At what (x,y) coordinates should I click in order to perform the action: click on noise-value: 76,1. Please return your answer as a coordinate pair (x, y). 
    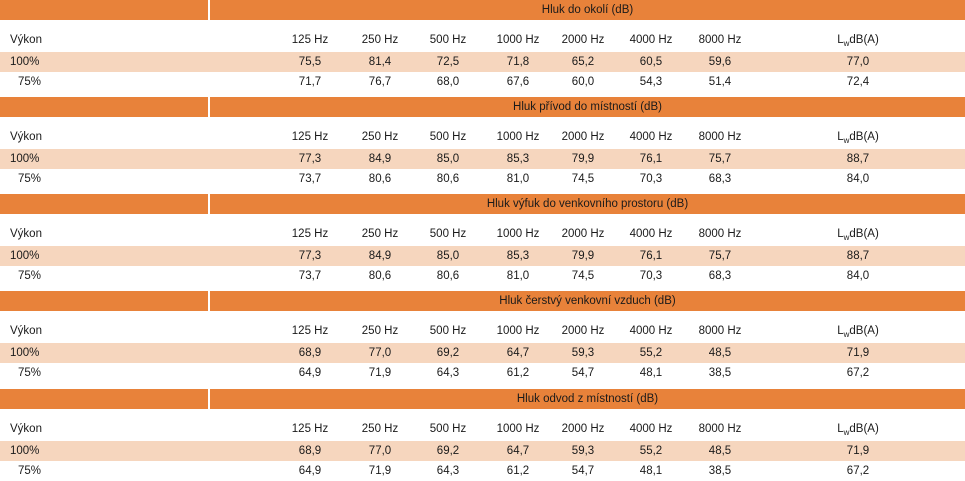
    Looking at the image, I should click on (651, 256).